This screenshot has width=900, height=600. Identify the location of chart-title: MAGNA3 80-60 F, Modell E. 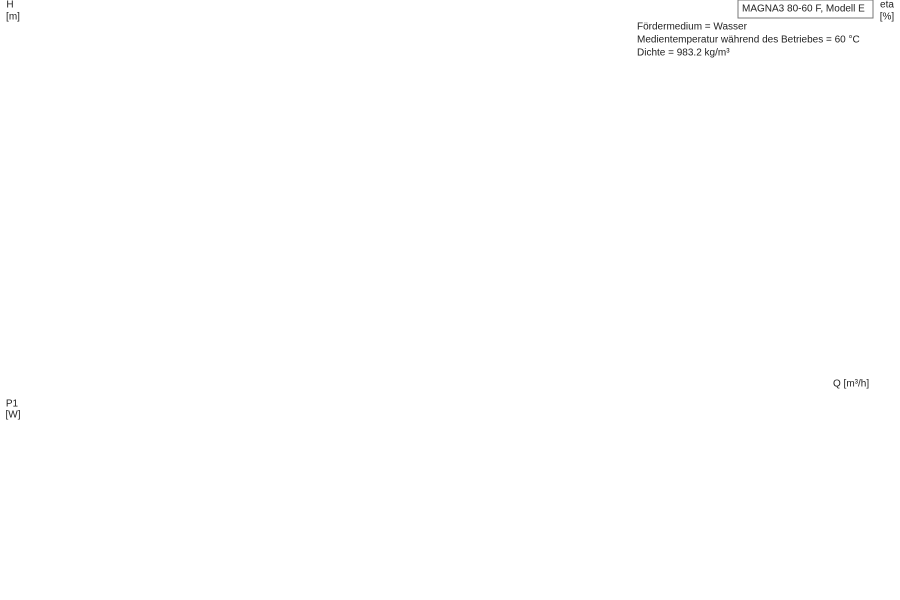
(803, 9).